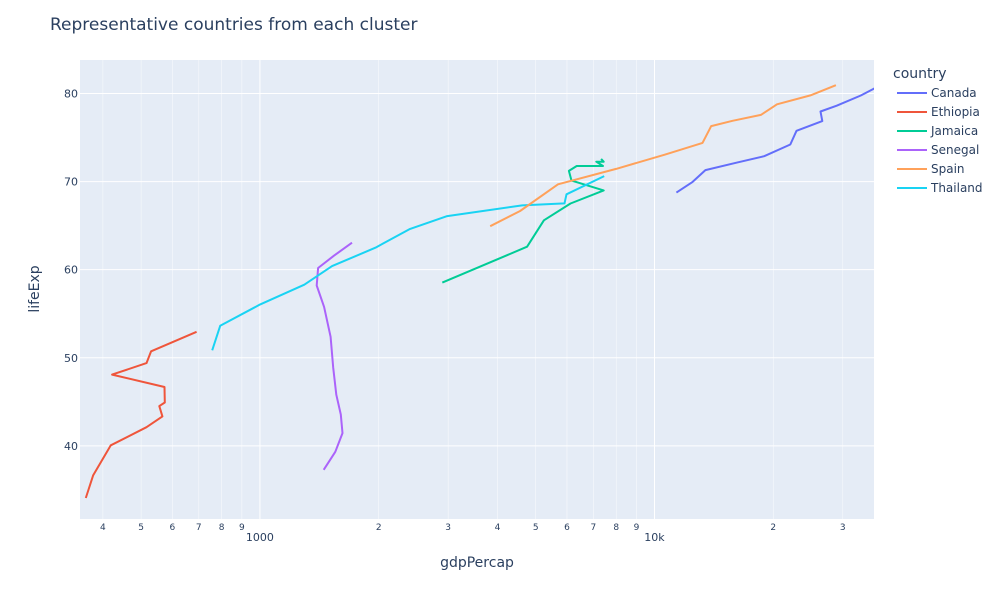 The image size is (1000, 600). I want to click on x-axis-title: gdpPercap, so click(477, 563).